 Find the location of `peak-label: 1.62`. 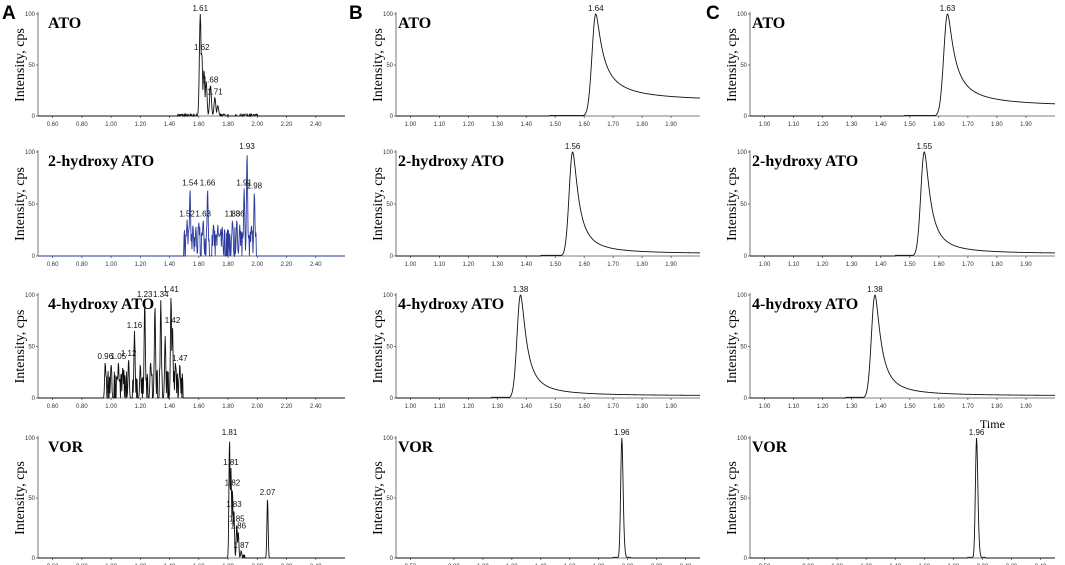

peak-label: 1.62 is located at coordinates (202, 47).